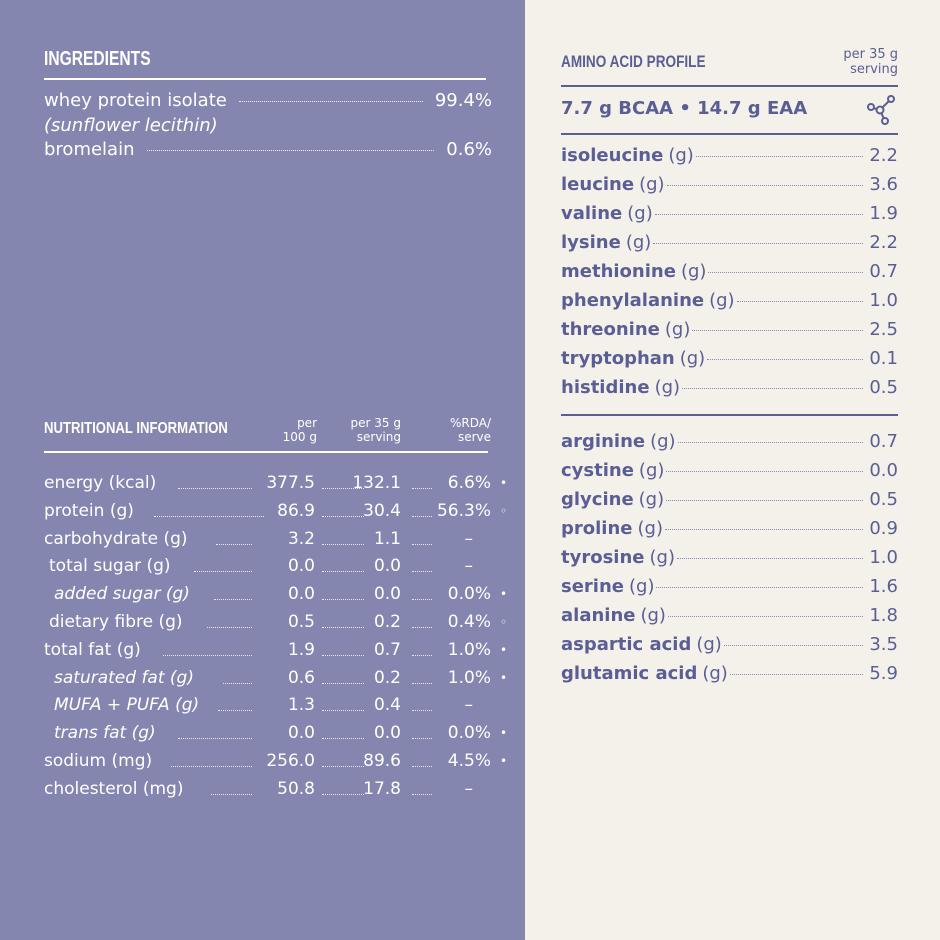 This screenshot has width=940, height=940. Describe the element at coordinates (883, 586) in the screenshot. I see `amino-value: 1.6` at that location.